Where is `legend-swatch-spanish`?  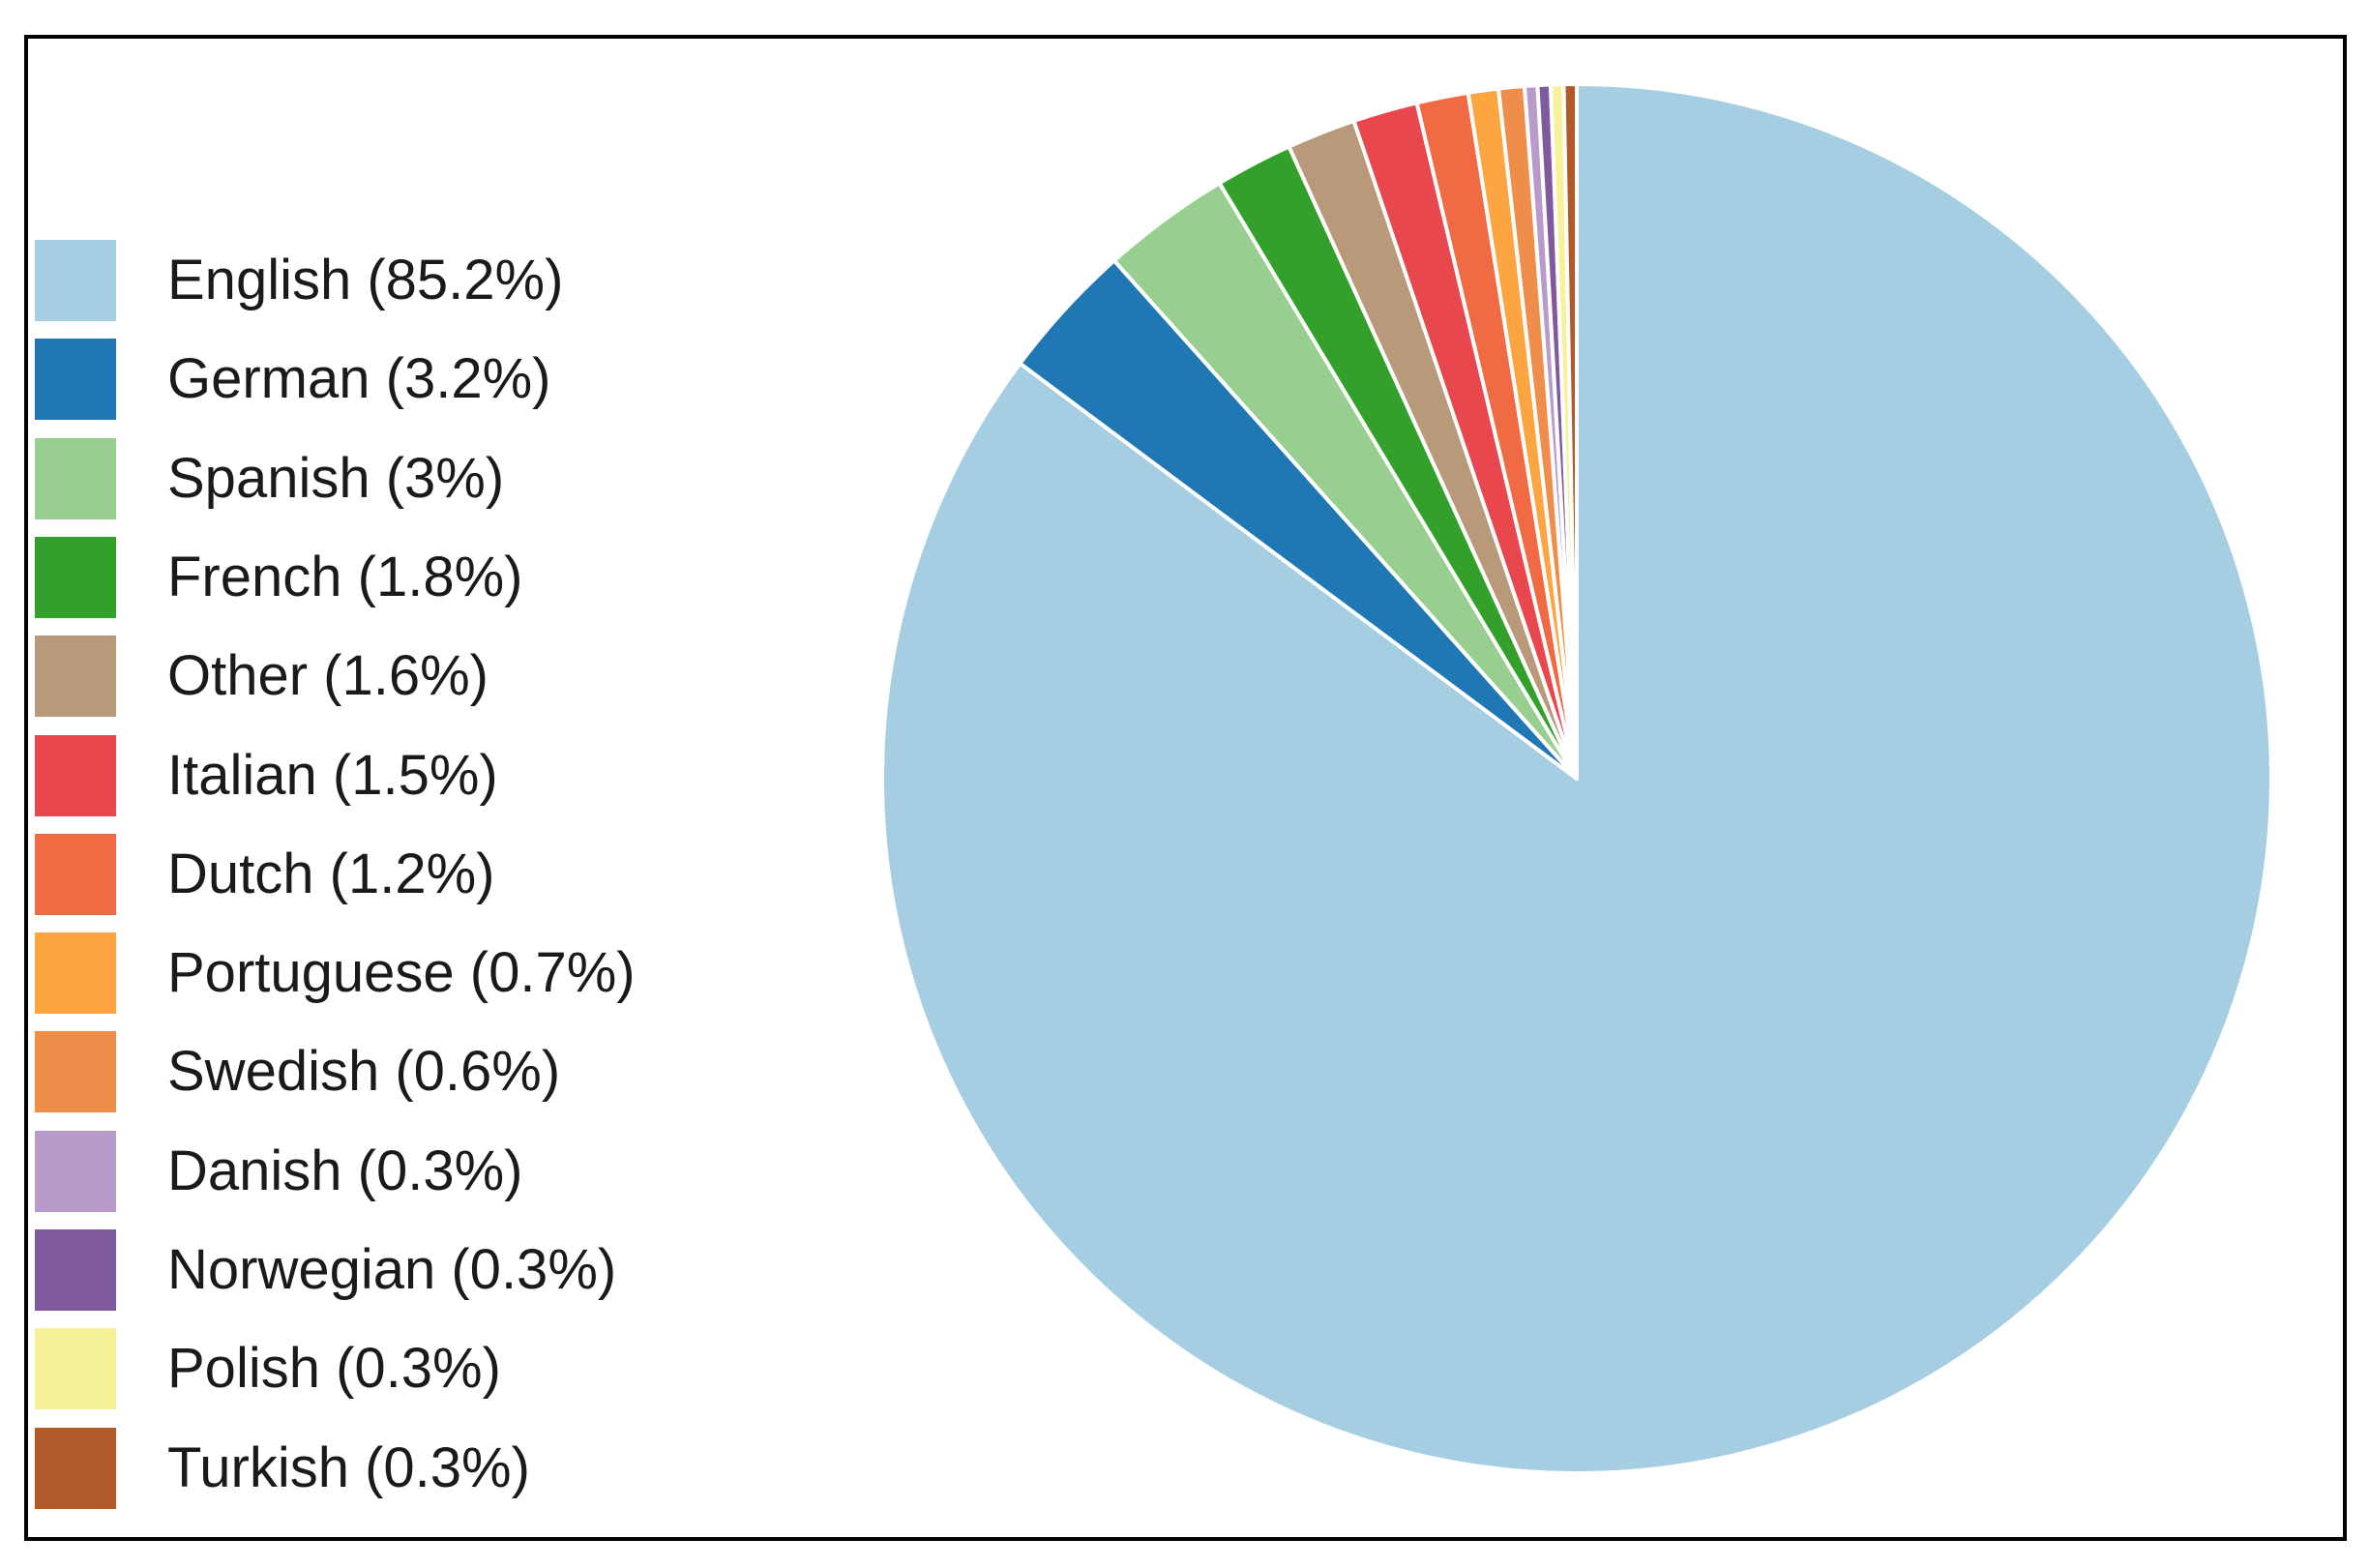
legend-swatch-spanish is located at coordinates (75, 478).